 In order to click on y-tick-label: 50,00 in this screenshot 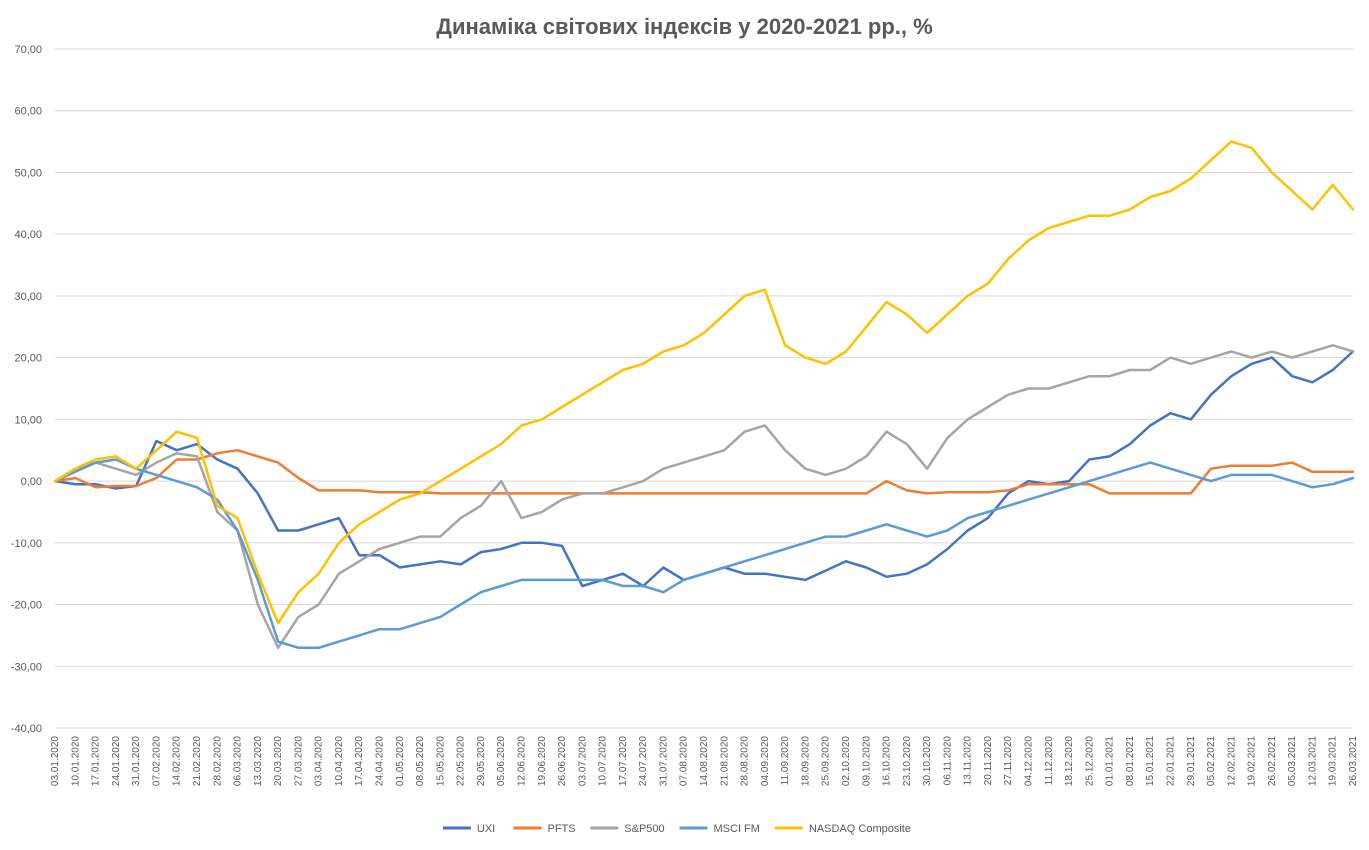, I will do `click(28, 173)`.